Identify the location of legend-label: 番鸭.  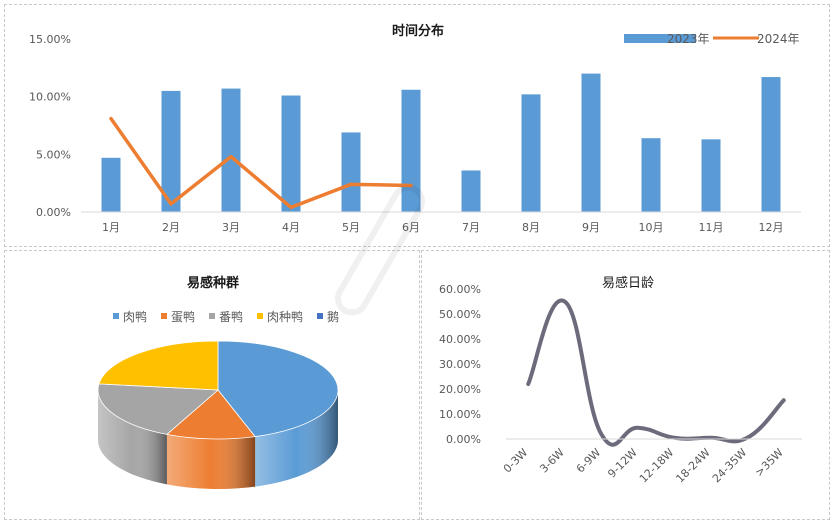
(231, 317).